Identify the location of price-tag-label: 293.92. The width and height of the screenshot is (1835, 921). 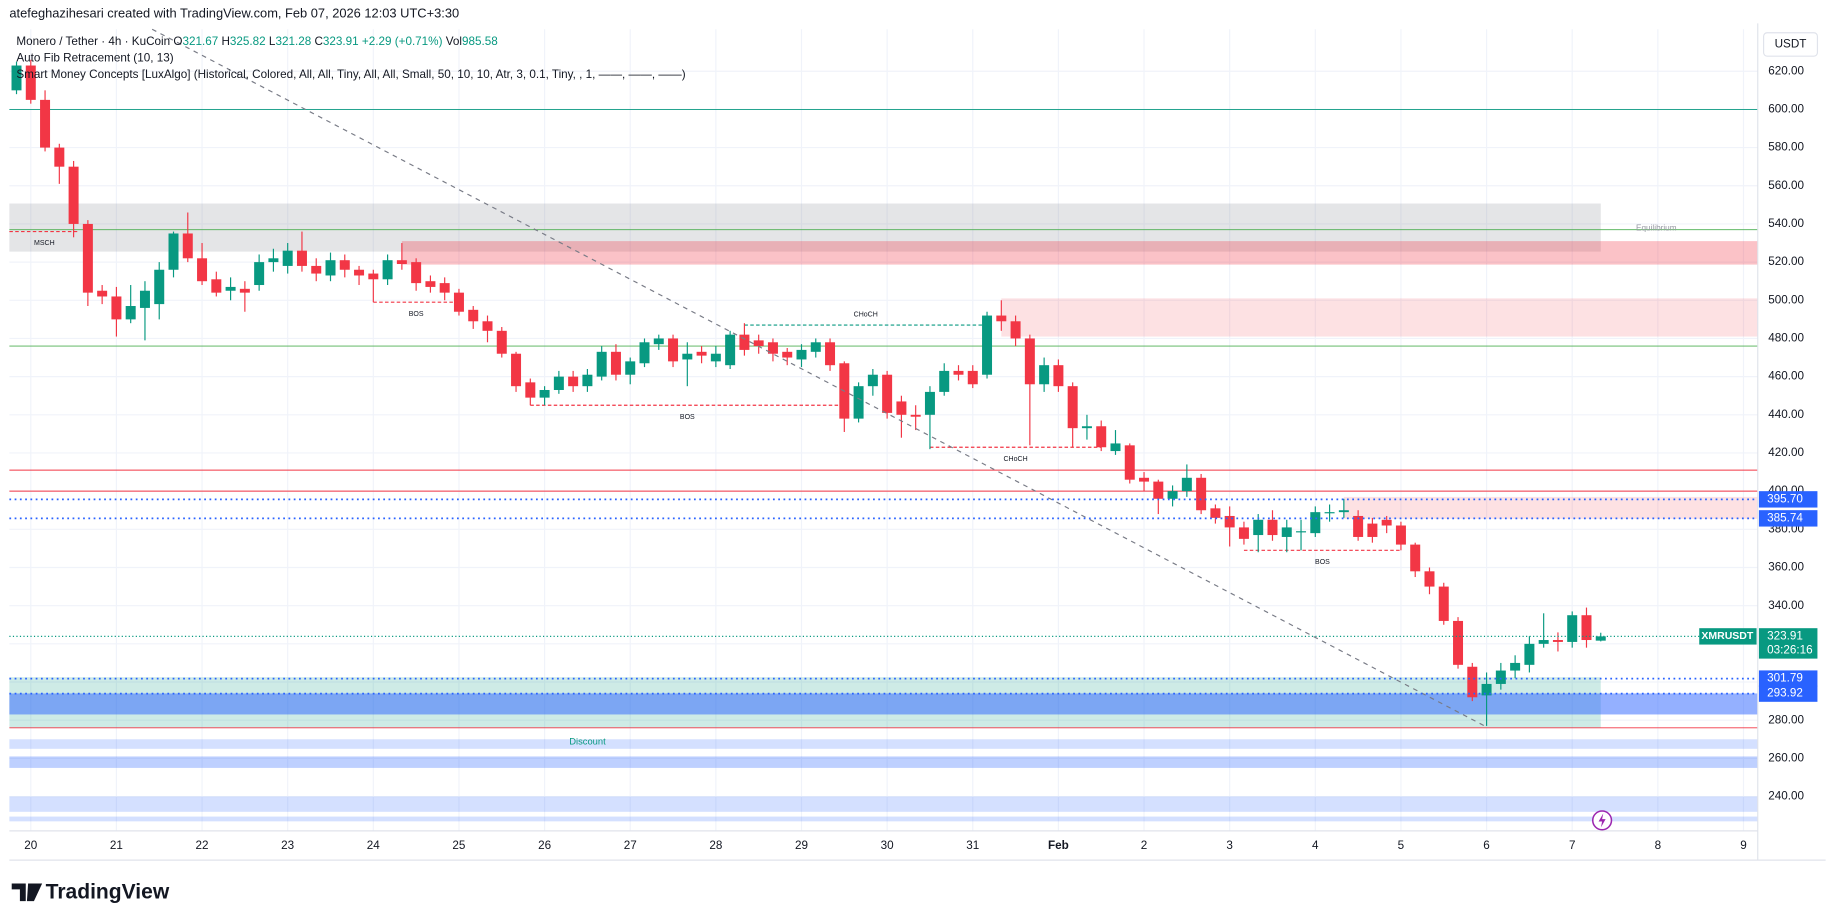
(1785, 693).